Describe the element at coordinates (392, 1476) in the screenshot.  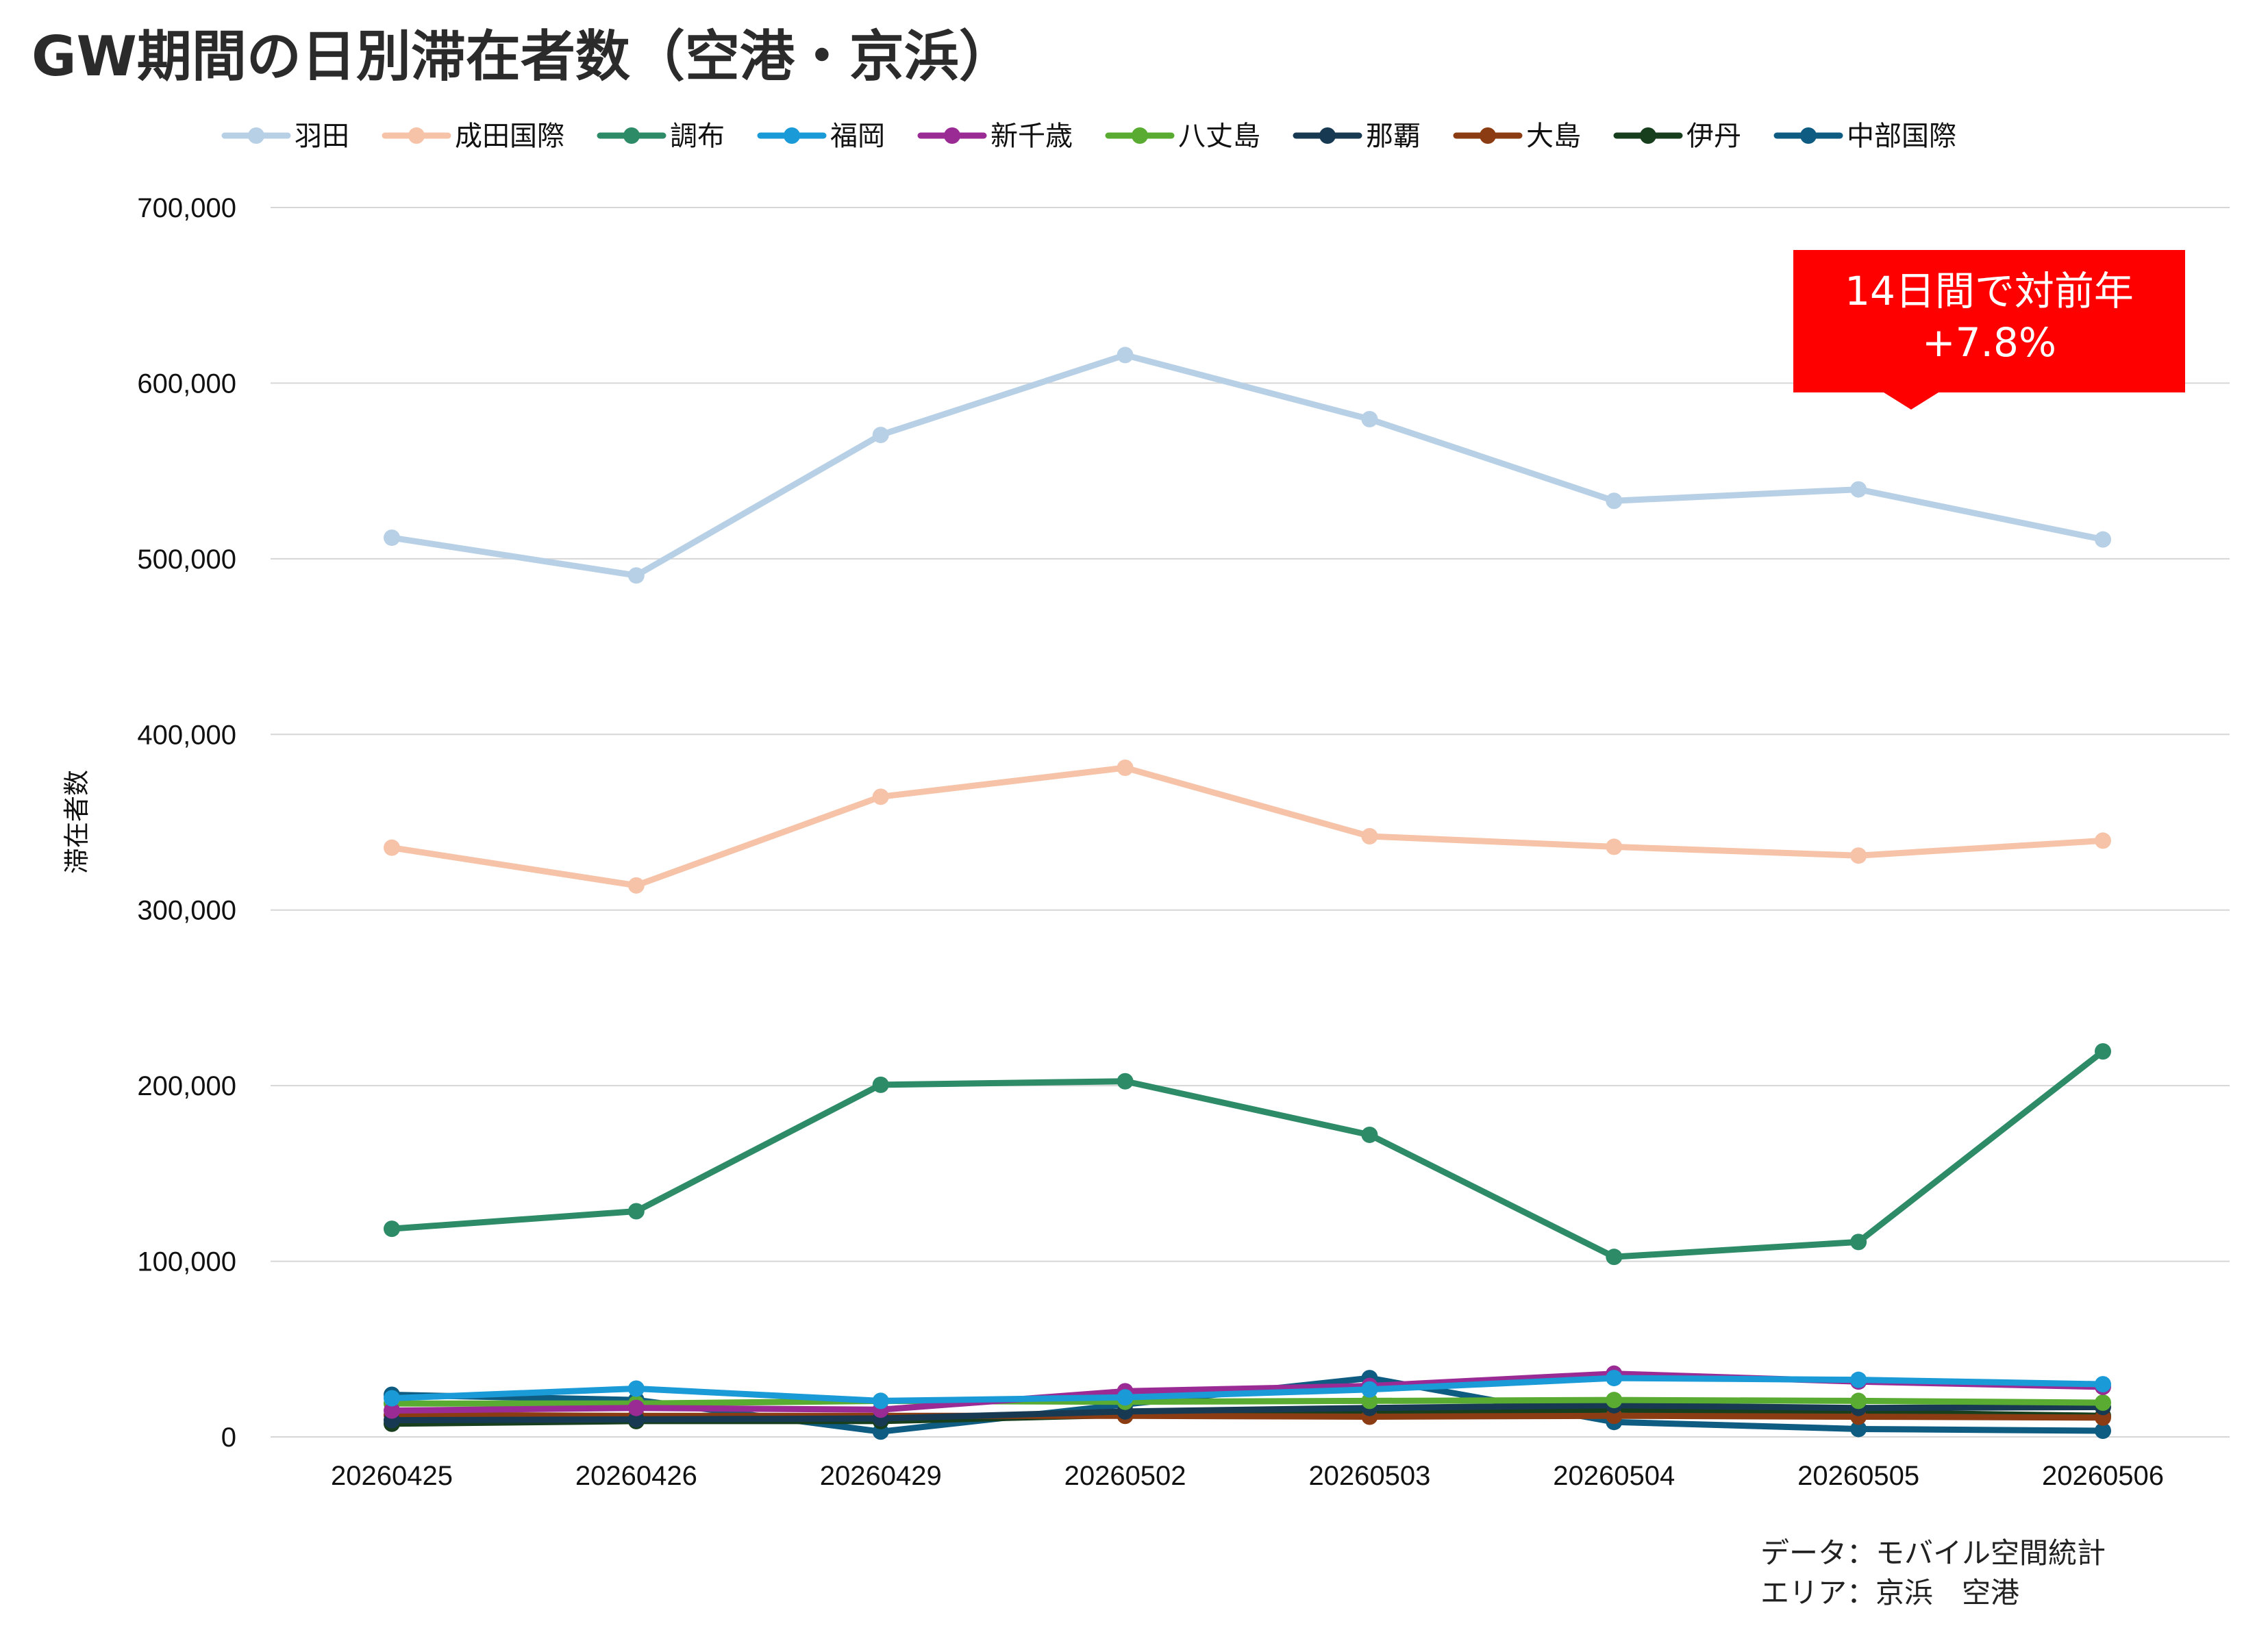
I see `x-tick-label: 20260425` at that location.